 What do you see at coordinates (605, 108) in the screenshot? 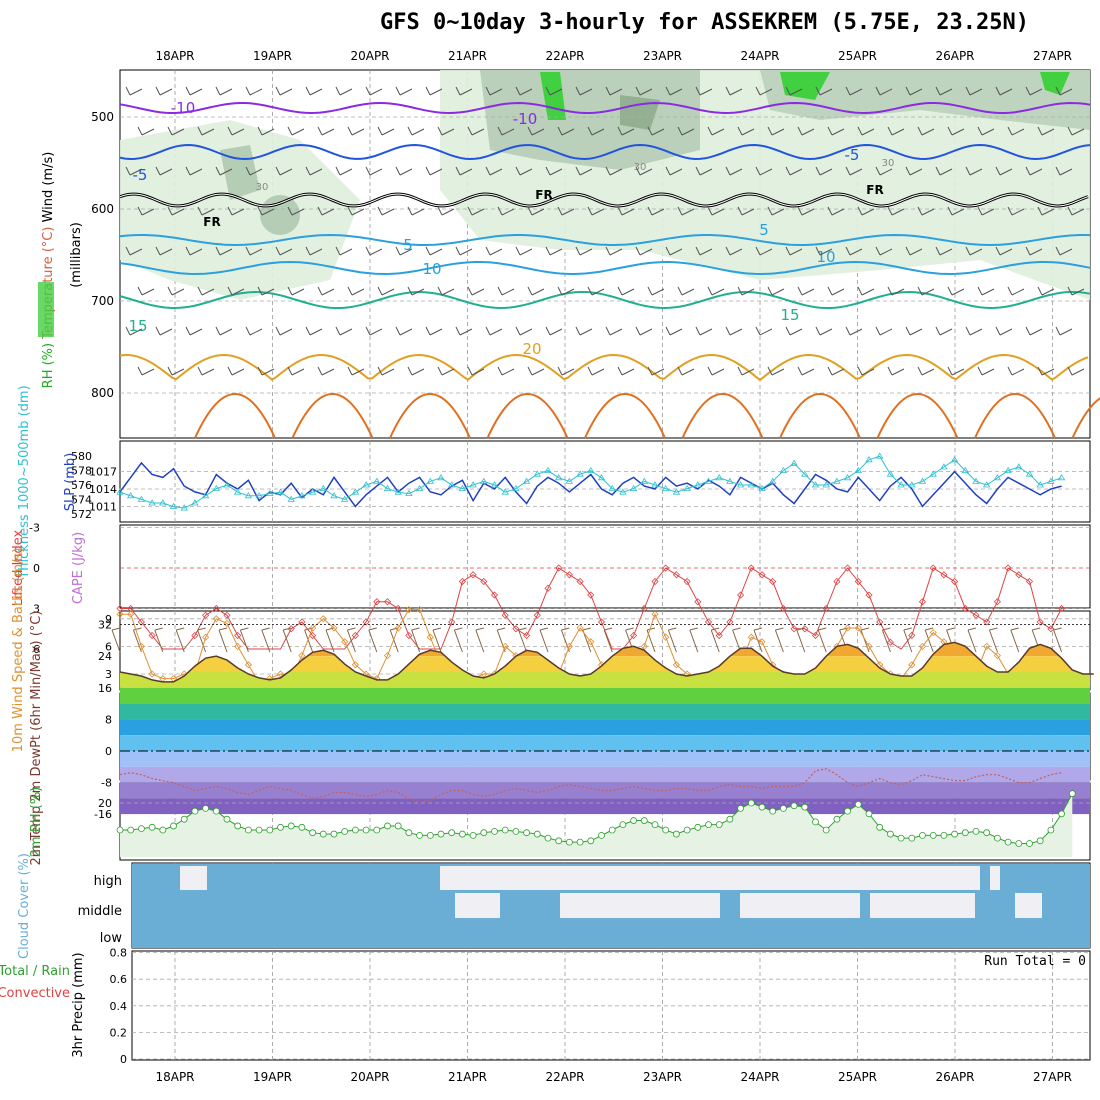
I see `isotherm-minus10` at bounding box center [605, 108].